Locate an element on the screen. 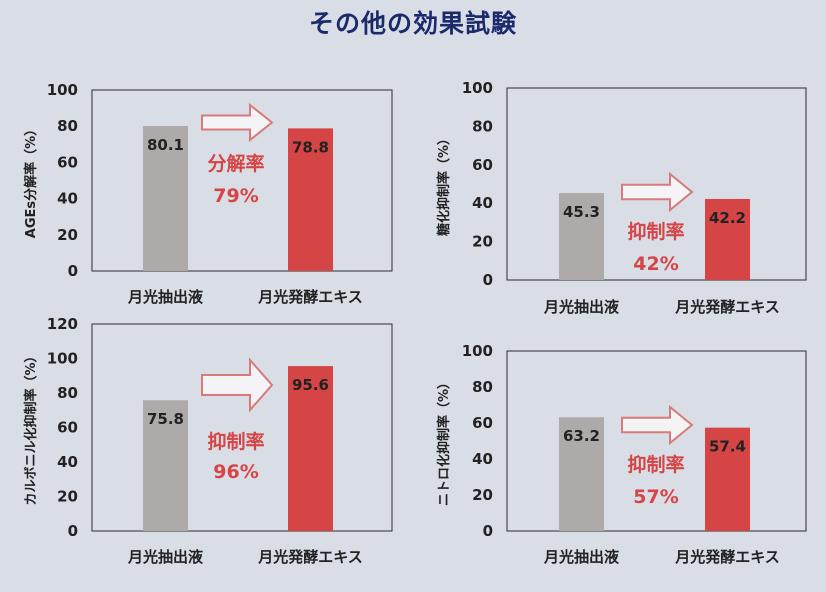 The width and height of the screenshot is (826, 592). bar-value-label: 57.4 is located at coordinates (727, 447).